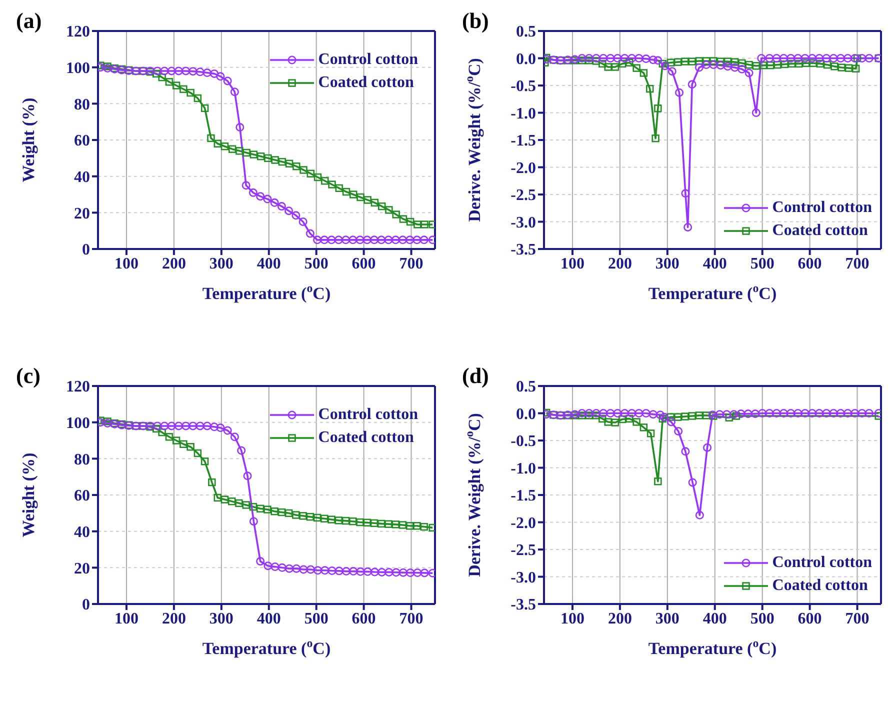  Describe the element at coordinates (29, 21) in the screenshot. I see `chart-title: (a)` at that location.